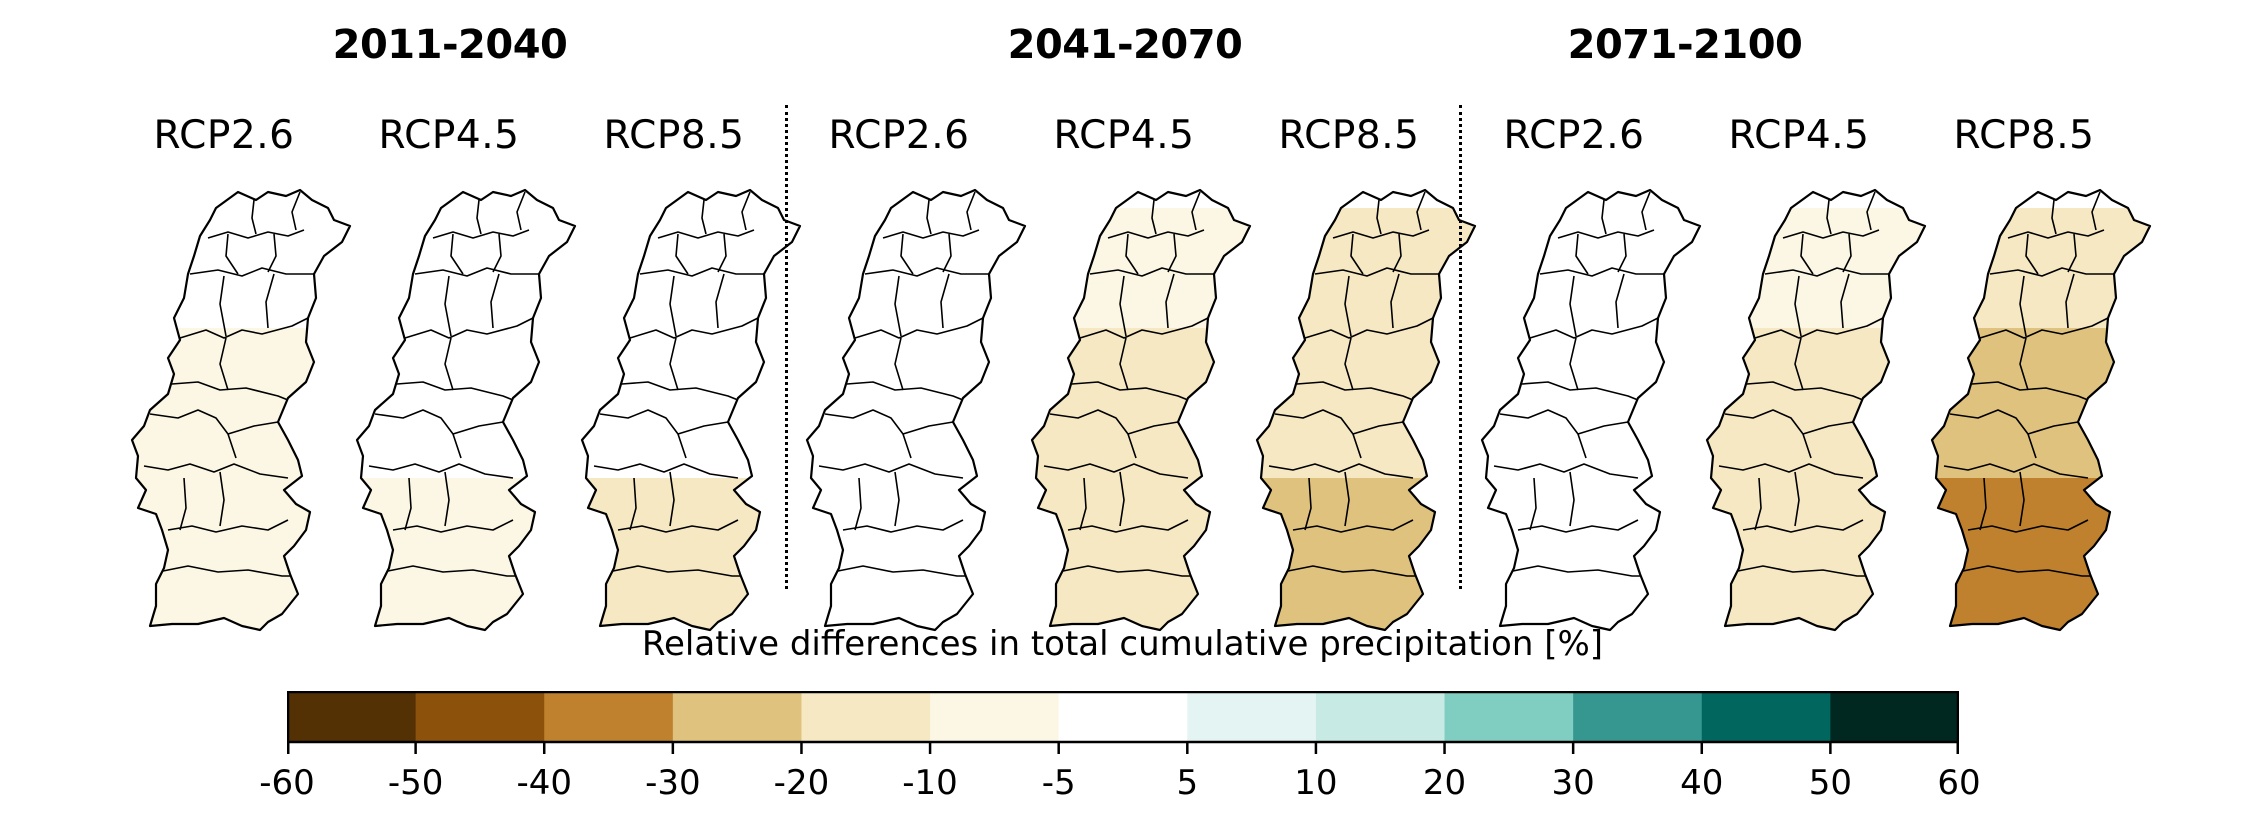 The image size is (2245, 827). Describe the element at coordinates (1444, 783) in the screenshot. I see `colorbar-tick-label: 20` at that location.